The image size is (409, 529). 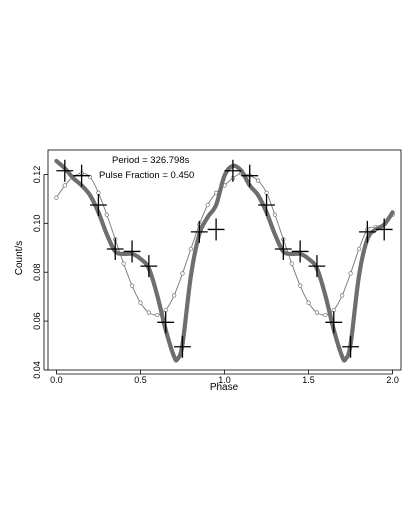 I want to click on x-axis-label: Phase, so click(x=224, y=387).